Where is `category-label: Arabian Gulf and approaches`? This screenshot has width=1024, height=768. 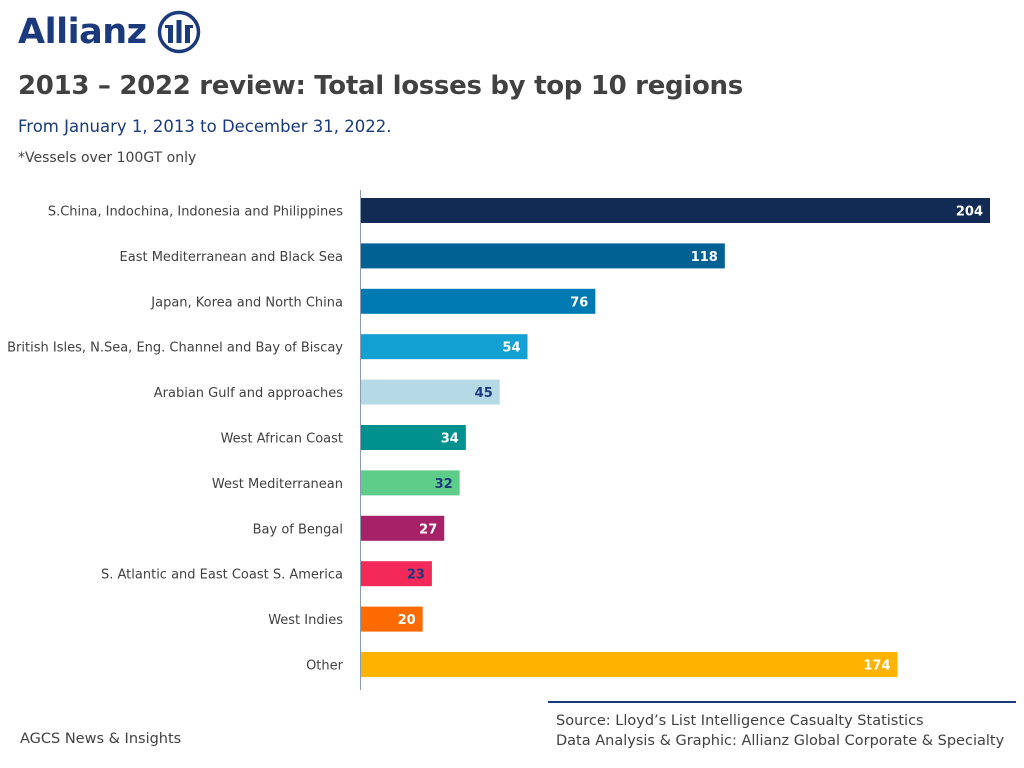
category-label: Arabian Gulf and approaches is located at coordinates (248, 393).